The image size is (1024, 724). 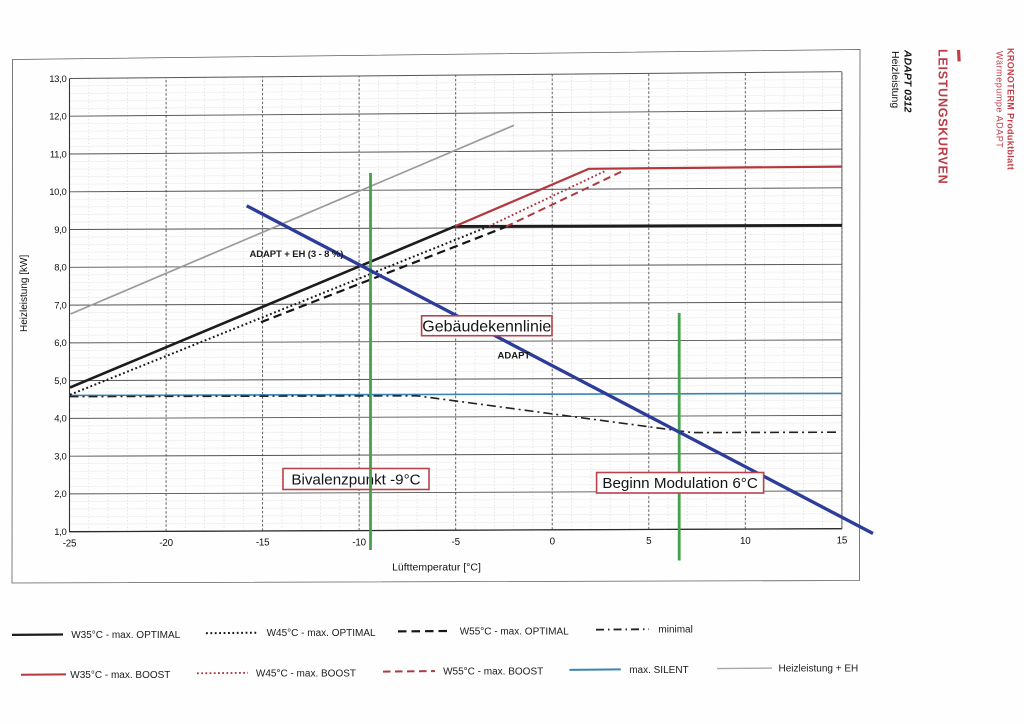 What do you see at coordinates (60, 268) in the screenshot?
I see `svg-text: 8,0` at bounding box center [60, 268].